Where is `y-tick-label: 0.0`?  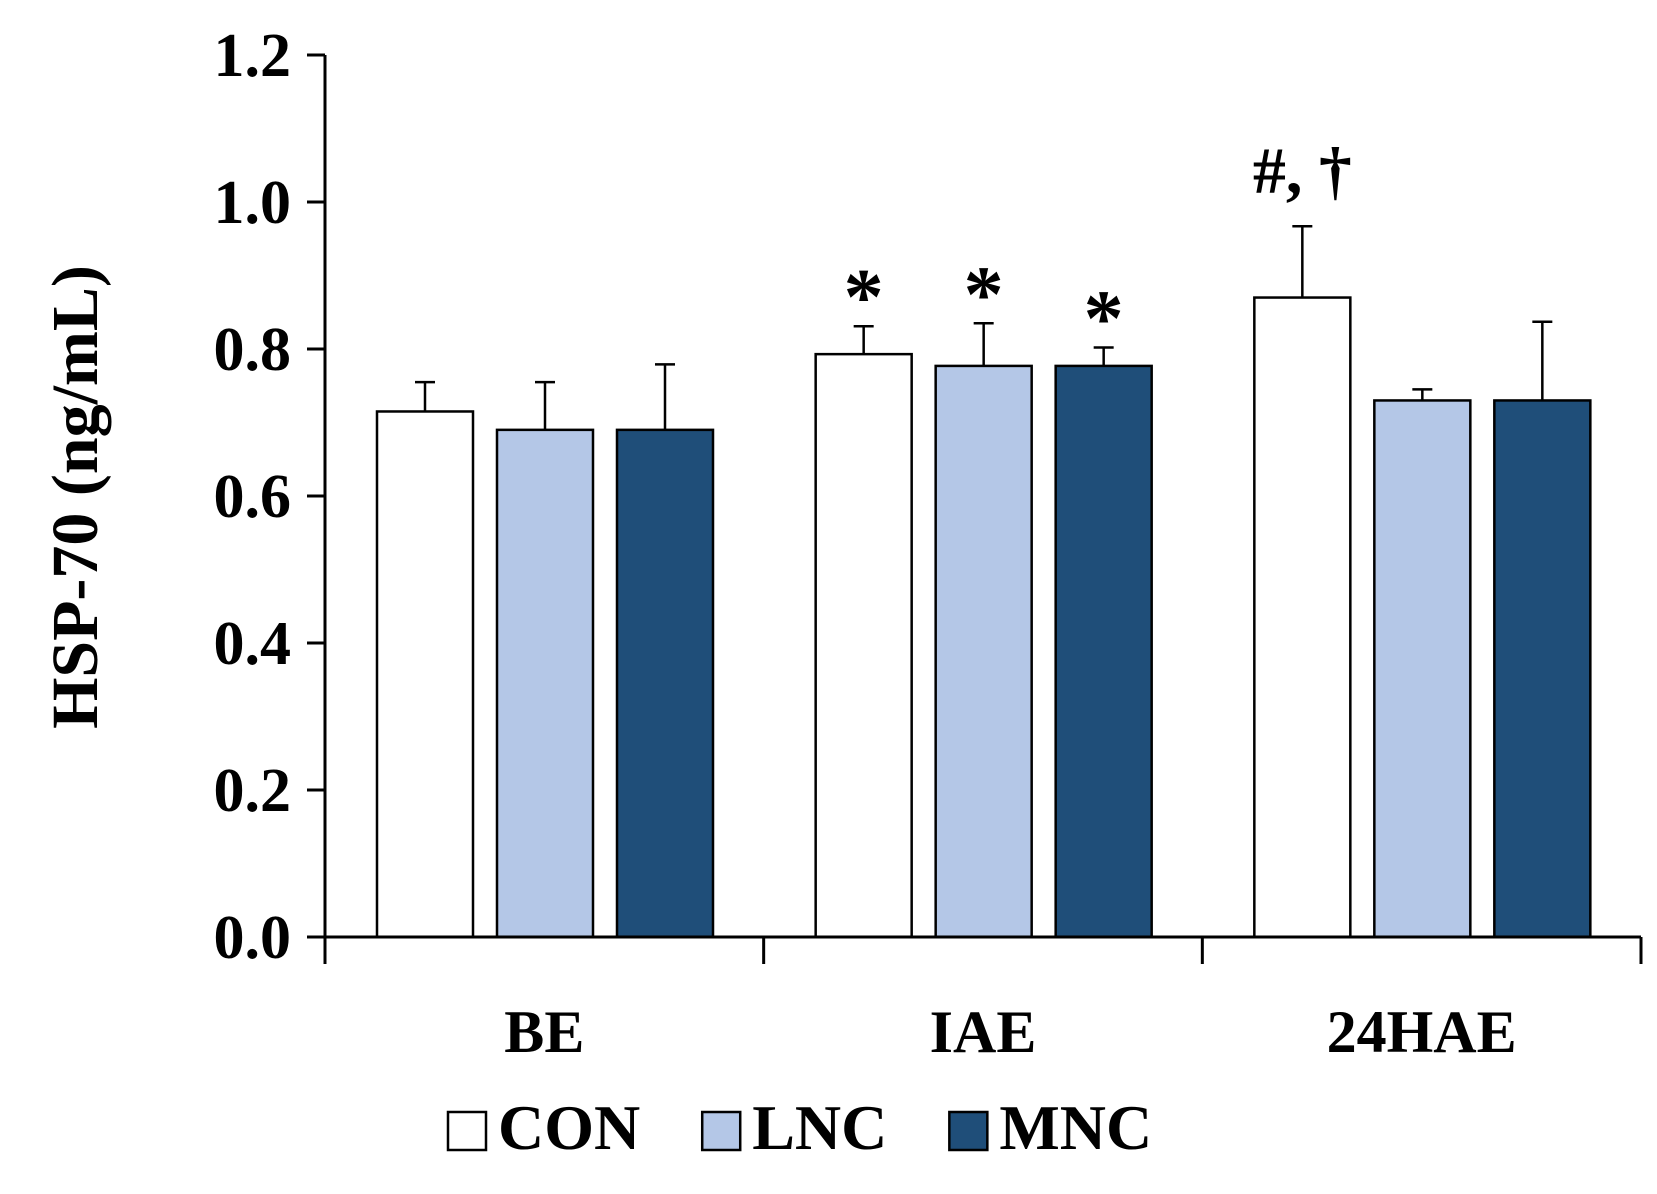 y-tick-label: 0.0 is located at coordinates (253, 938).